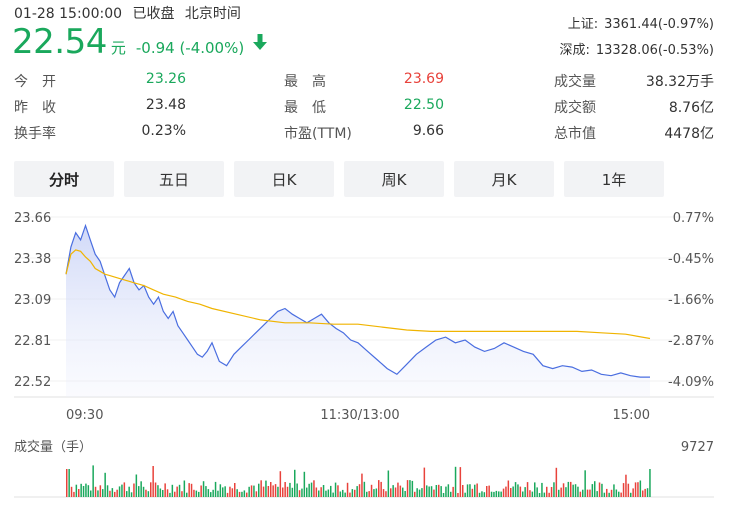 This screenshot has width=736, height=511. What do you see at coordinates (504, 179) in the screenshot?
I see `tab-monthly-k: 月K` at bounding box center [504, 179].